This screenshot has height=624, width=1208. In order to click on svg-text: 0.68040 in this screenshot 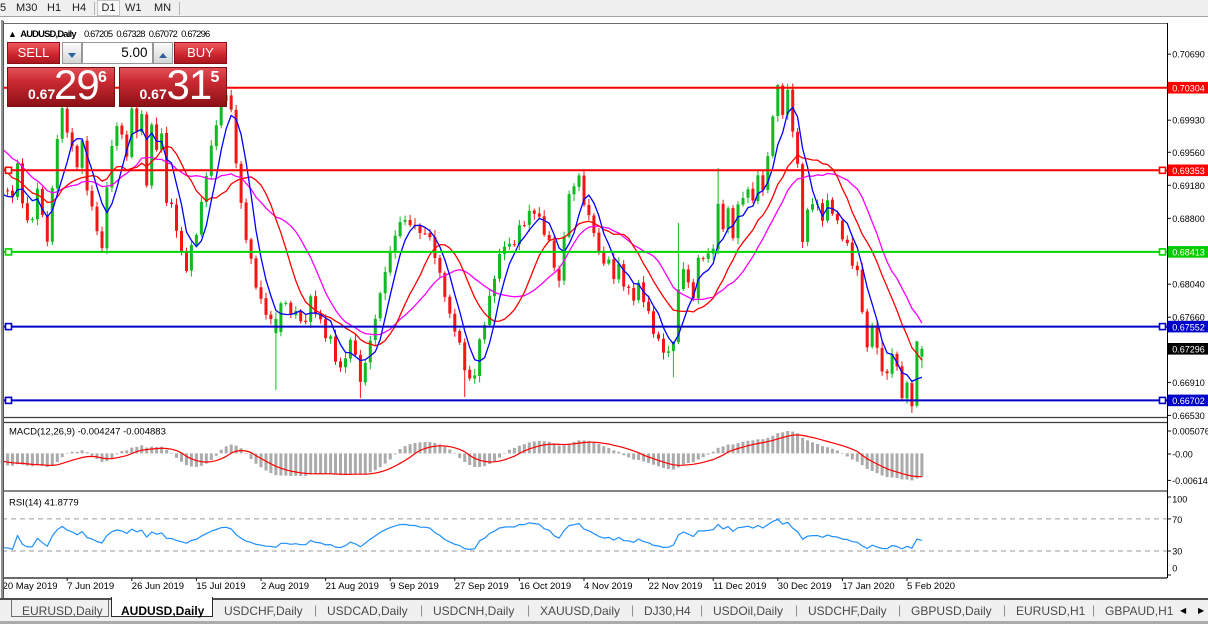, I will do `click(1188, 285)`.